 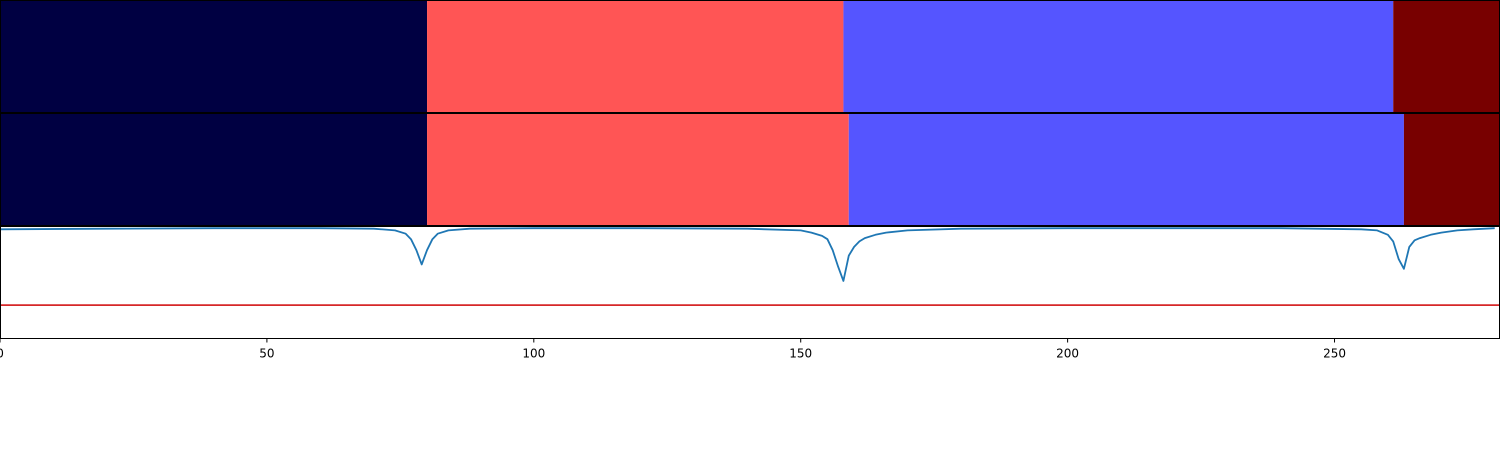 What do you see at coordinates (2, 354) in the screenshot?
I see `x-tick-label: 0` at bounding box center [2, 354].